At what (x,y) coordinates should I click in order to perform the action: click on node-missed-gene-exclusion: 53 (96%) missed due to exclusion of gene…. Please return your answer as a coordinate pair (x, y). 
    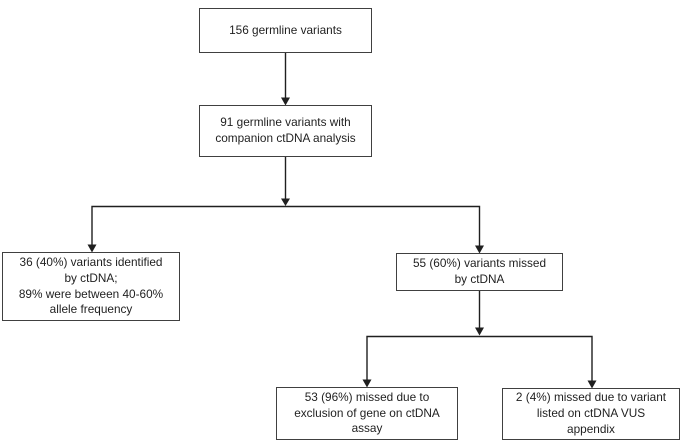
    Looking at the image, I should click on (367, 413).